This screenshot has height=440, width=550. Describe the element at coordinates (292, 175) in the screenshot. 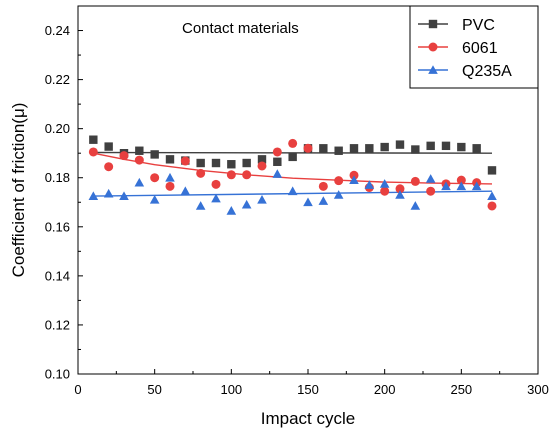

I see `data-points` at that location.